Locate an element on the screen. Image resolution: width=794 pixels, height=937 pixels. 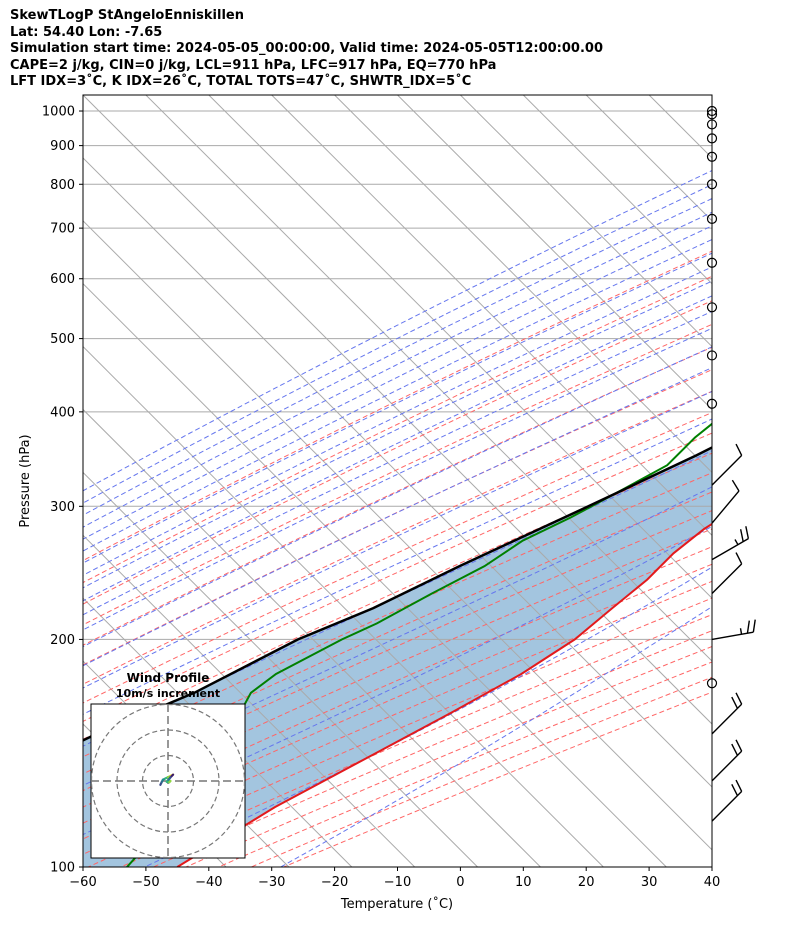
station-coordinates: Lat: 54.40 Lon: -7.65 is located at coordinates (86, 32).